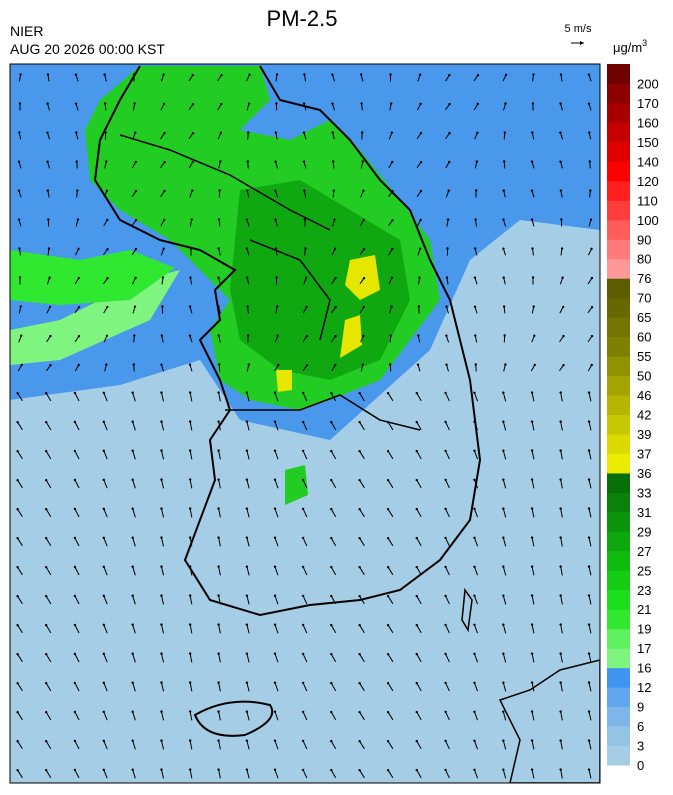 Image resolution: width=673 pixels, height=795 pixels. I want to click on colorbar-label: 110, so click(647, 200).